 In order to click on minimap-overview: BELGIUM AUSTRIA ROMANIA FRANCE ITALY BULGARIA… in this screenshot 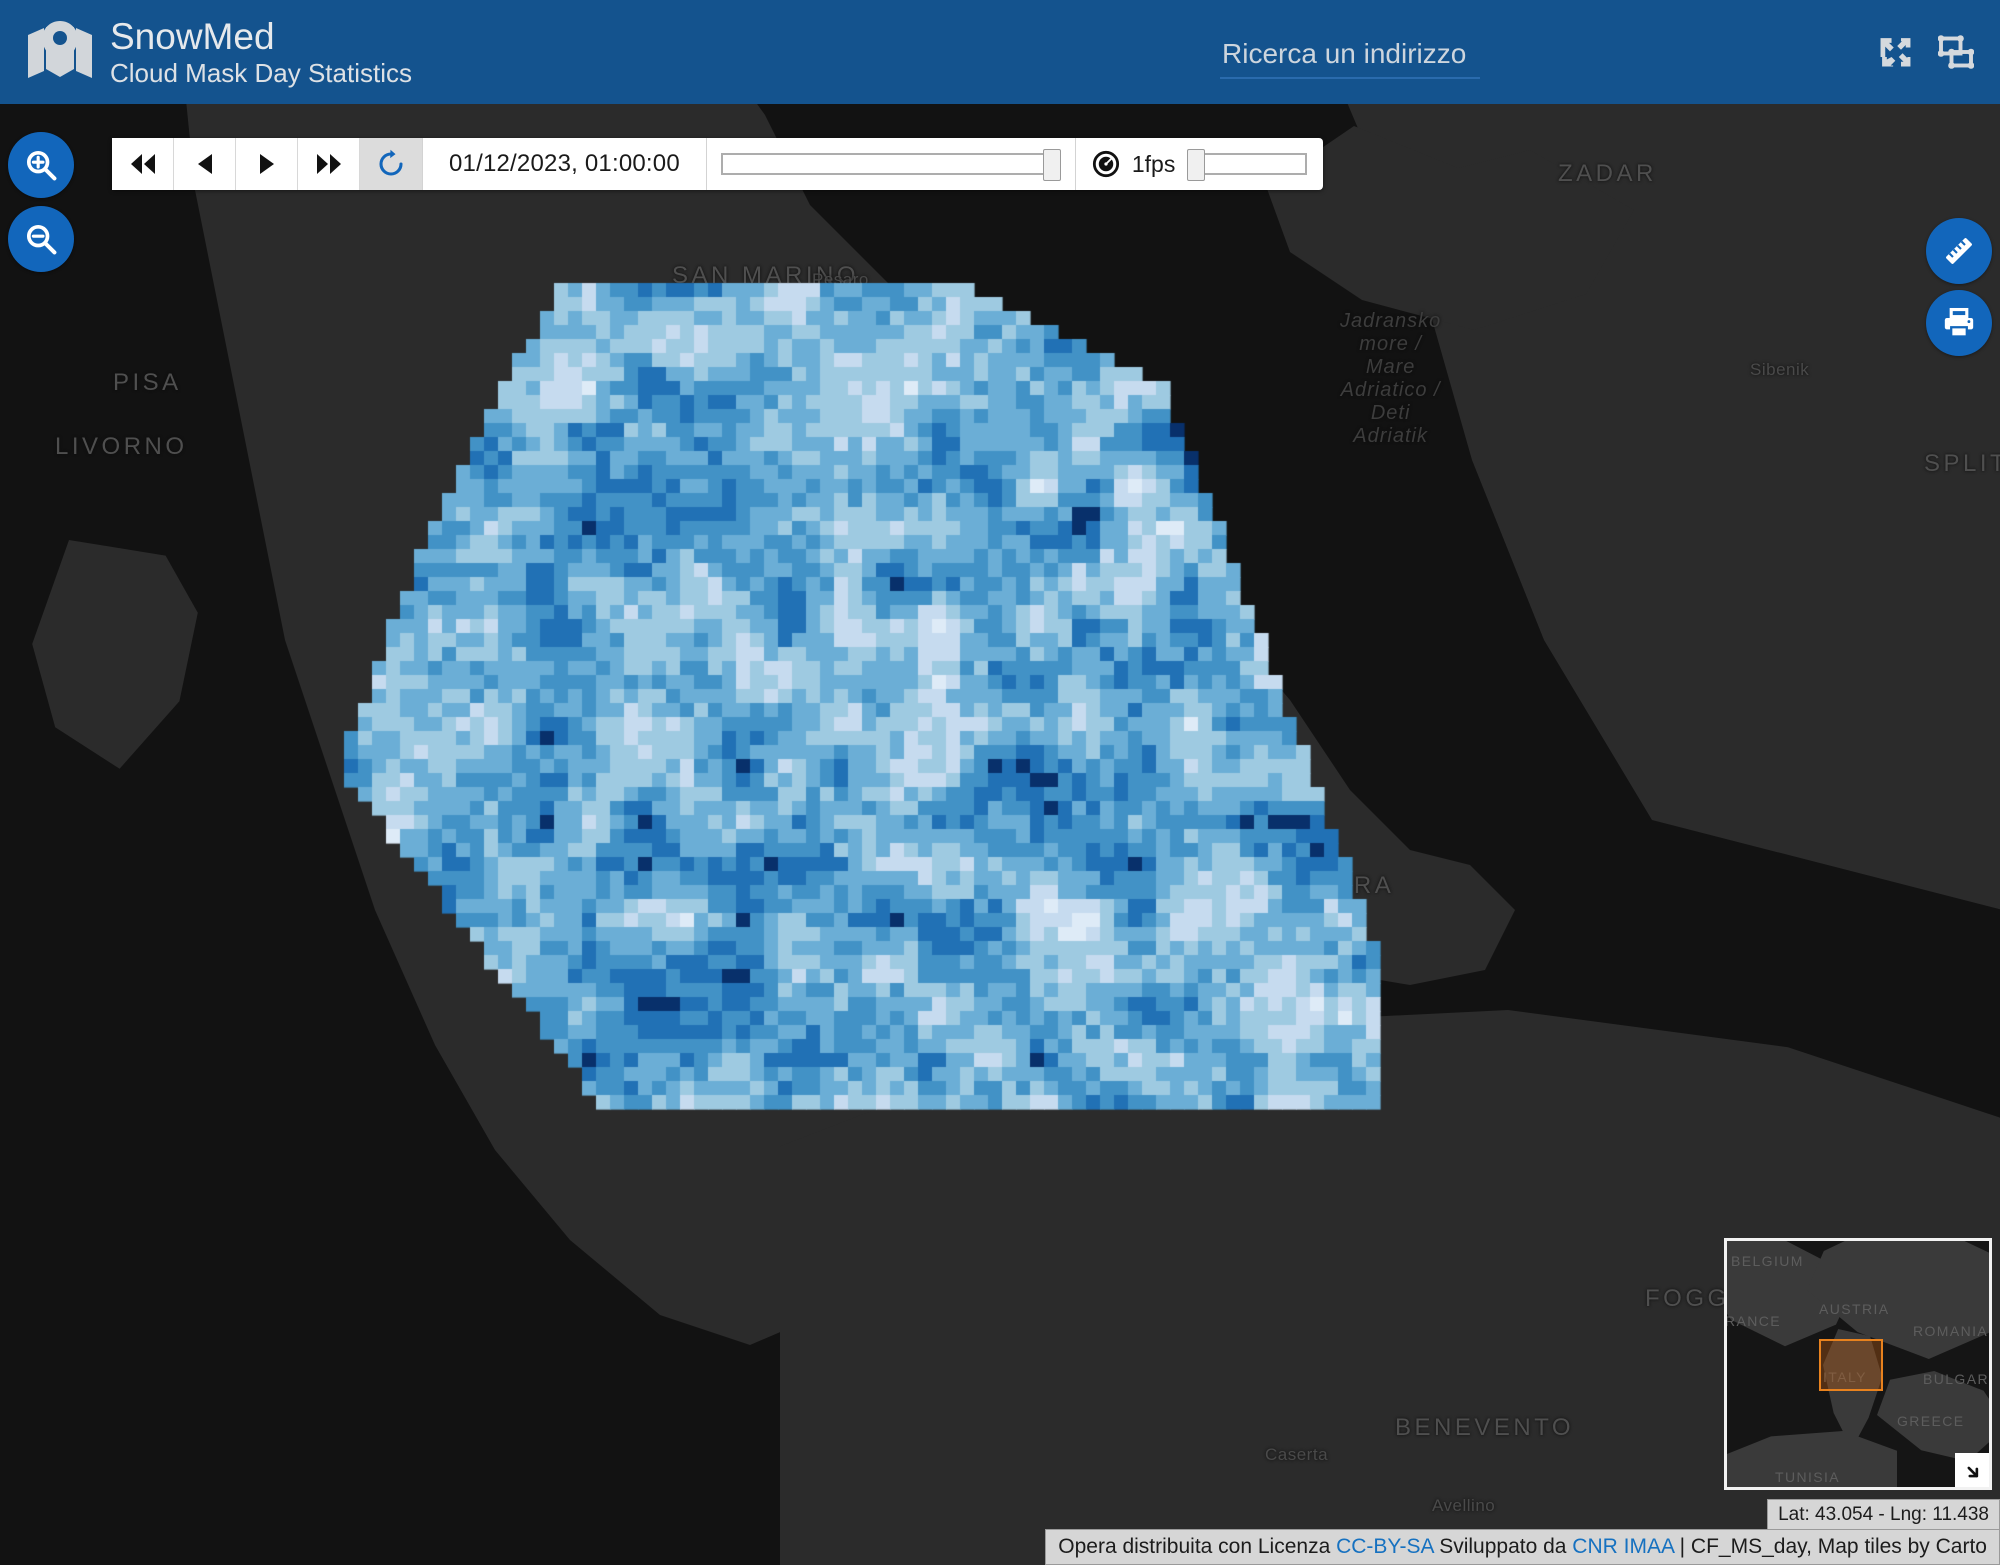, I will do `click(1858, 1364)`.